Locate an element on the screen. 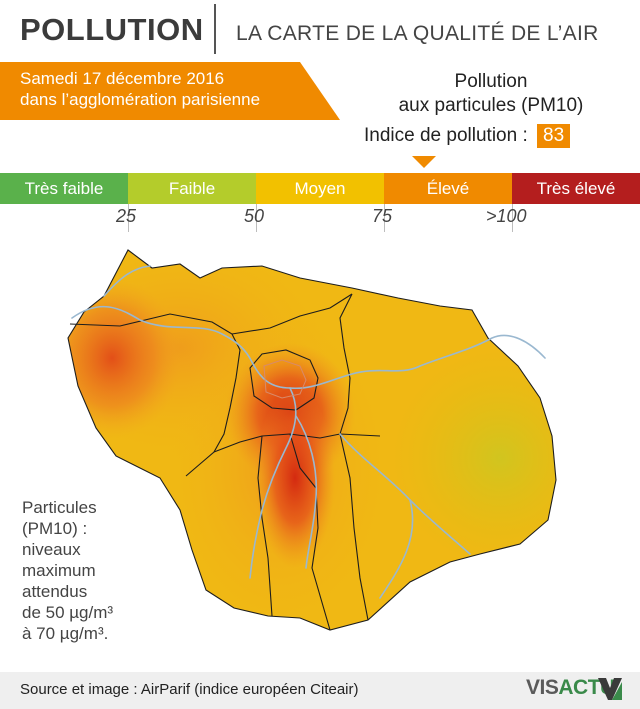 This screenshot has width=640, height=709. threshold-25: 25 is located at coordinates (126, 216).